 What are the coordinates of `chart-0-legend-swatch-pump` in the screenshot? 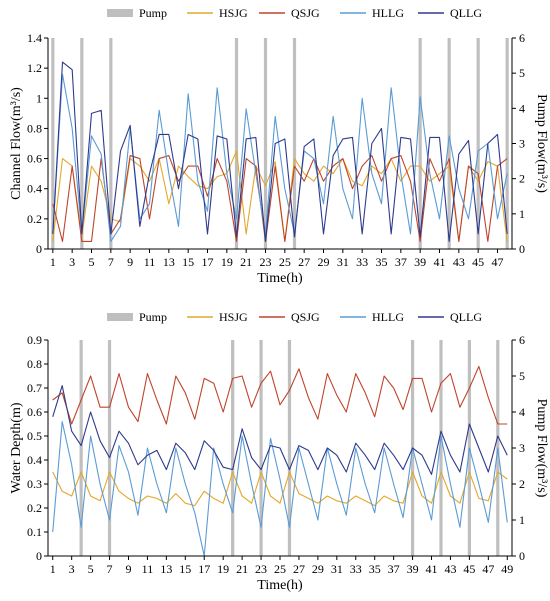 It's located at (120, 13).